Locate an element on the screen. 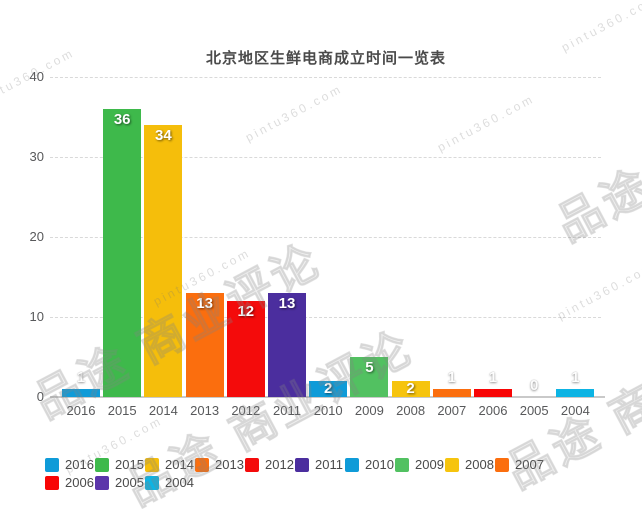 The image size is (642, 509). y-axis-label-0: 0 is located at coordinates (40, 396).